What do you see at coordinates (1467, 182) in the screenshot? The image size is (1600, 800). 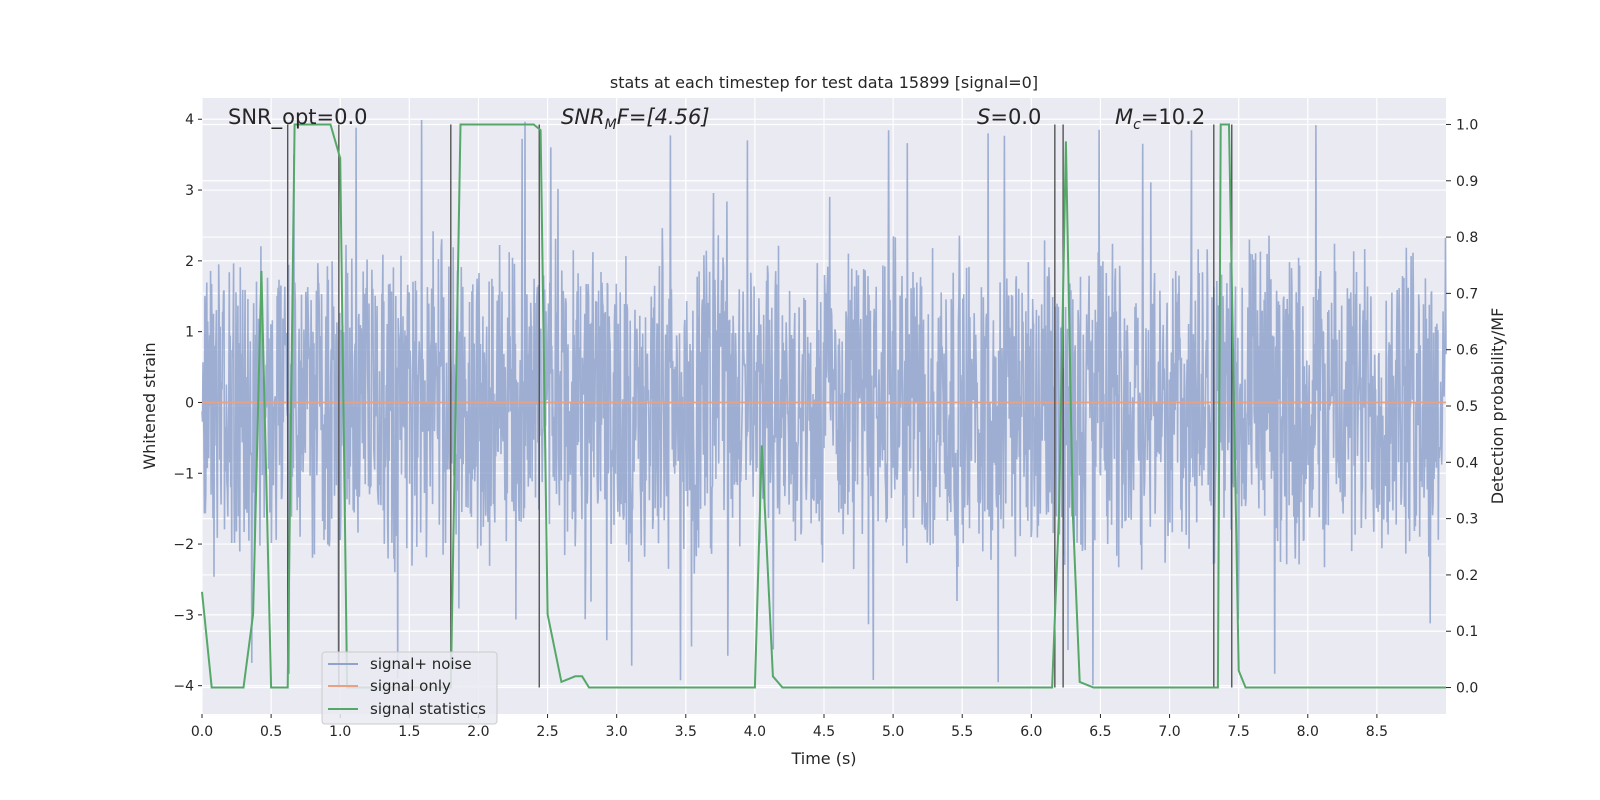 I see `y2-tick-label-0.9: 0.9` at bounding box center [1467, 182].